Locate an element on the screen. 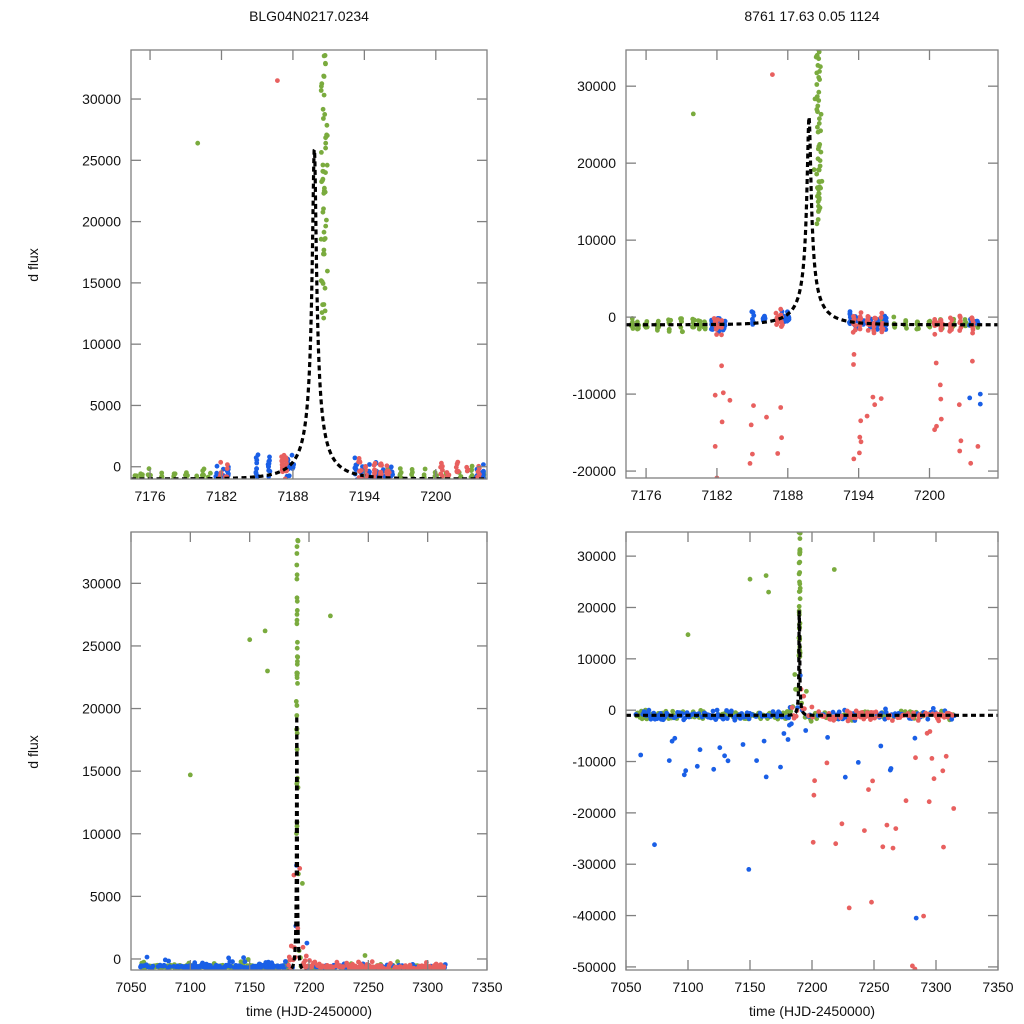 The height and width of the screenshot is (1024, 1024). y-tick-label: -40000 is located at coordinates (594, 916).